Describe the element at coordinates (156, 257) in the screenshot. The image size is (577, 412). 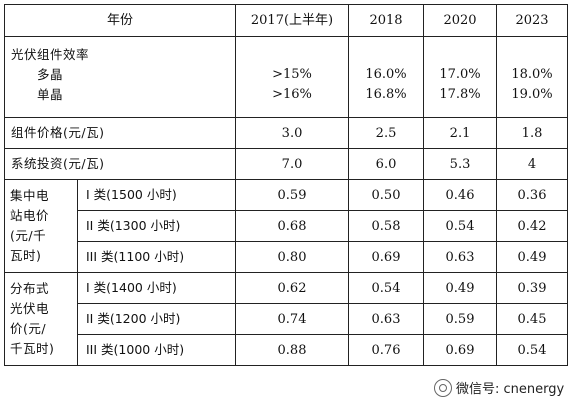
I see `central-class-3-label: III 类(1100 小时)` at that location.